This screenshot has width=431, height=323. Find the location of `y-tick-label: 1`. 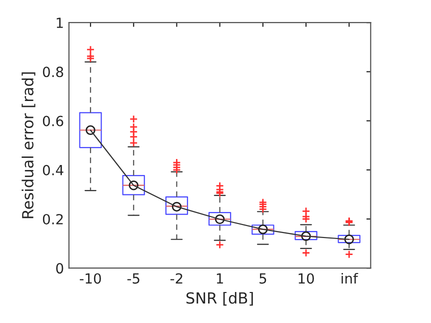

y-tick-label: 1 is located at coordinates (59, 23).